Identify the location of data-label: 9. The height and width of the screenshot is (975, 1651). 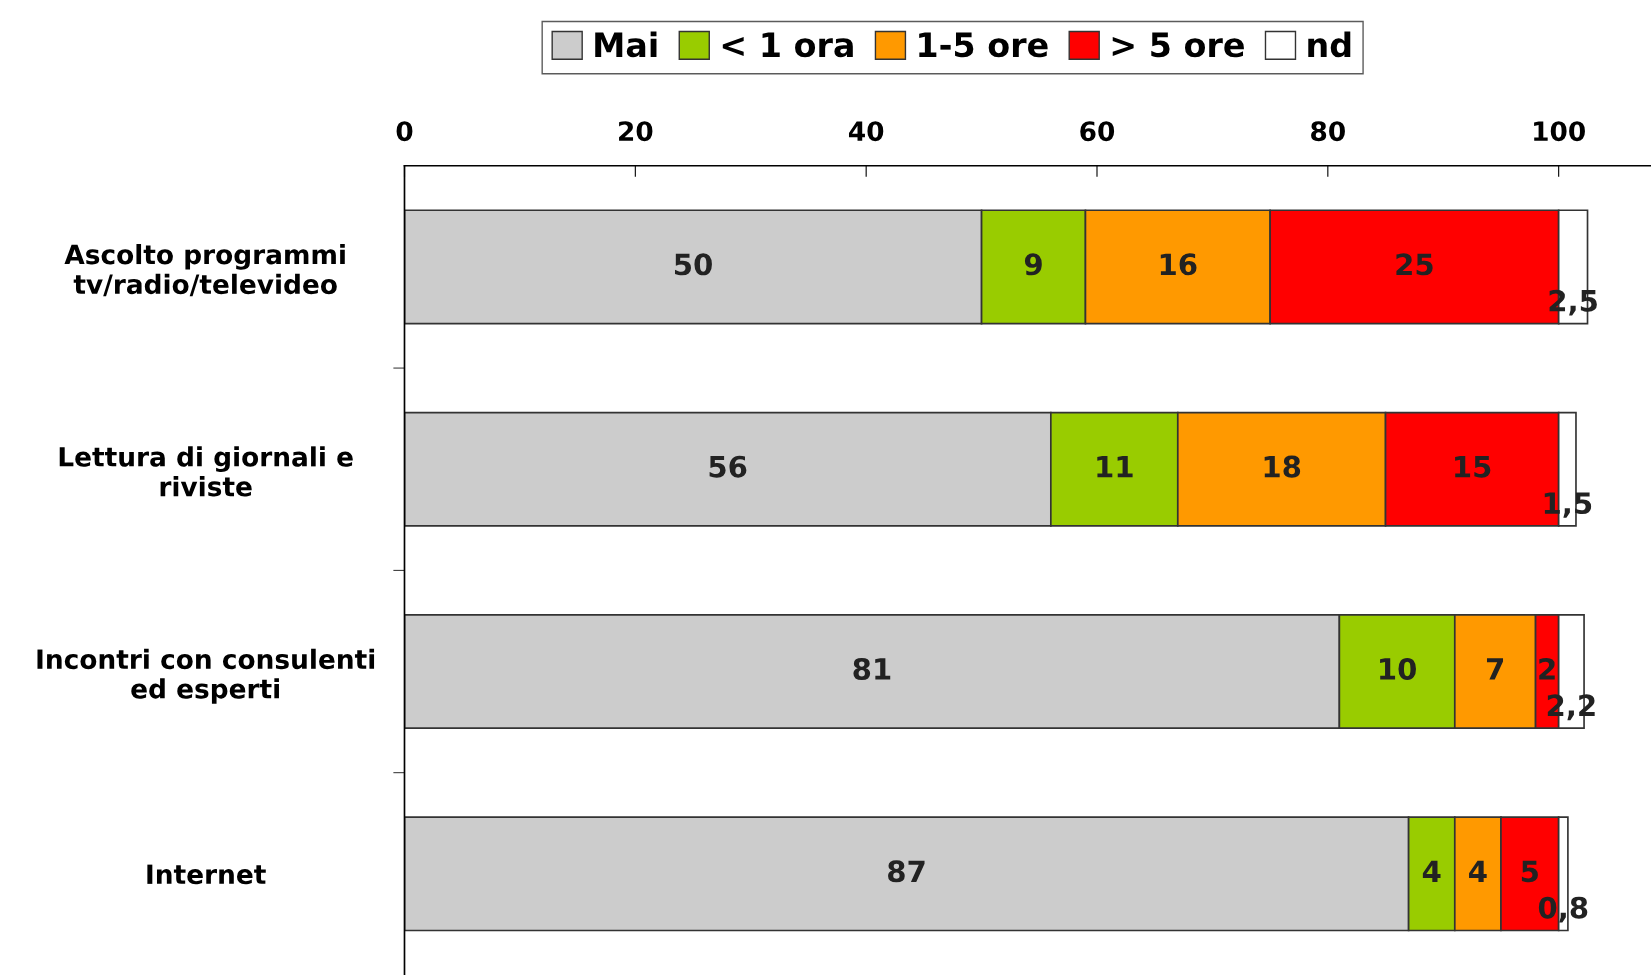
(1033, 264).